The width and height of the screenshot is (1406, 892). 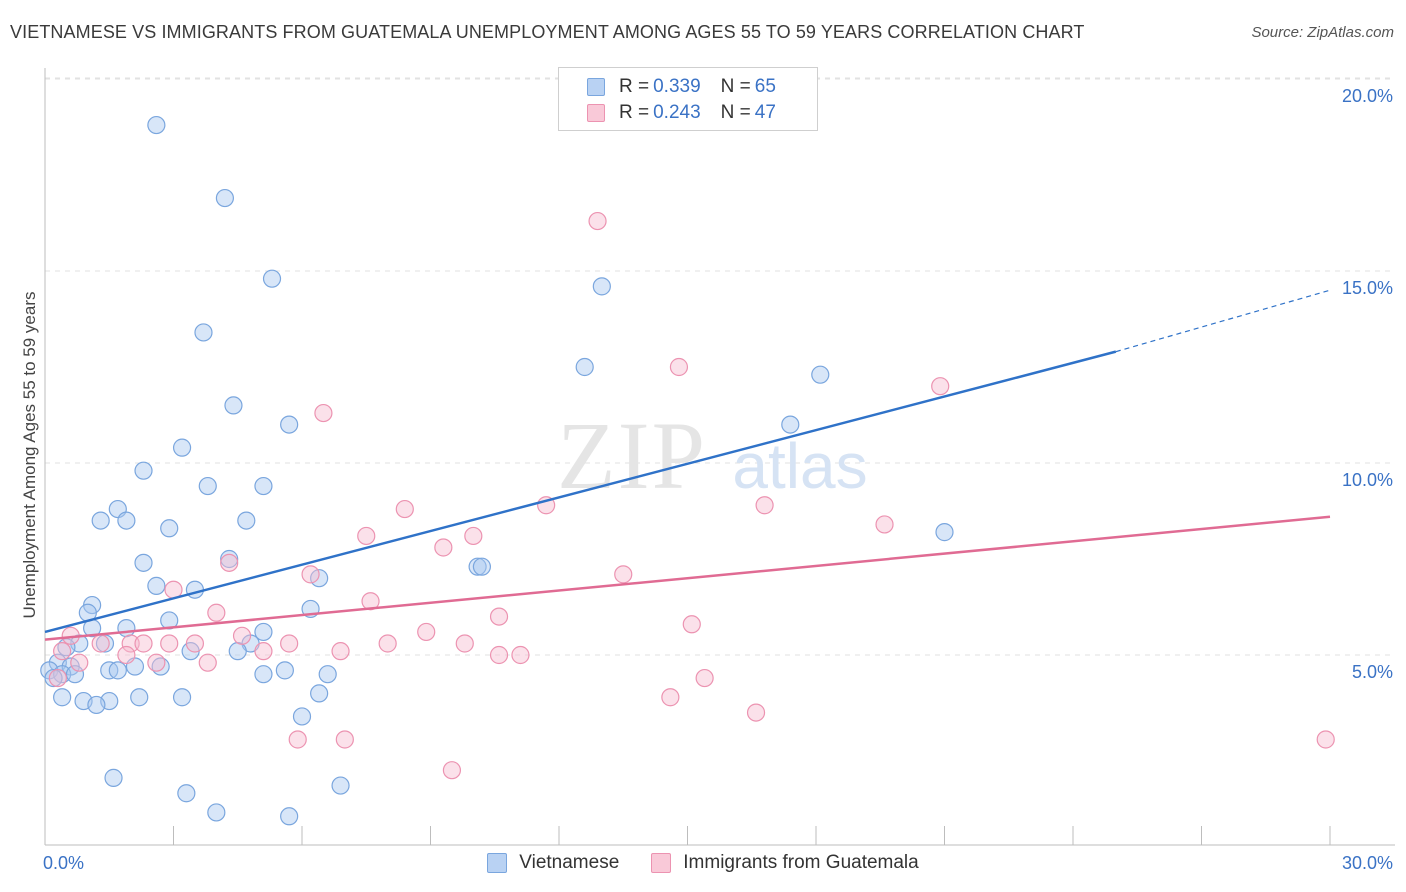 What do you see at coordinates (63, 863) in the screenshot?
I see `x-tick-label-min: 0.0%` at bounding box center [63, 863].